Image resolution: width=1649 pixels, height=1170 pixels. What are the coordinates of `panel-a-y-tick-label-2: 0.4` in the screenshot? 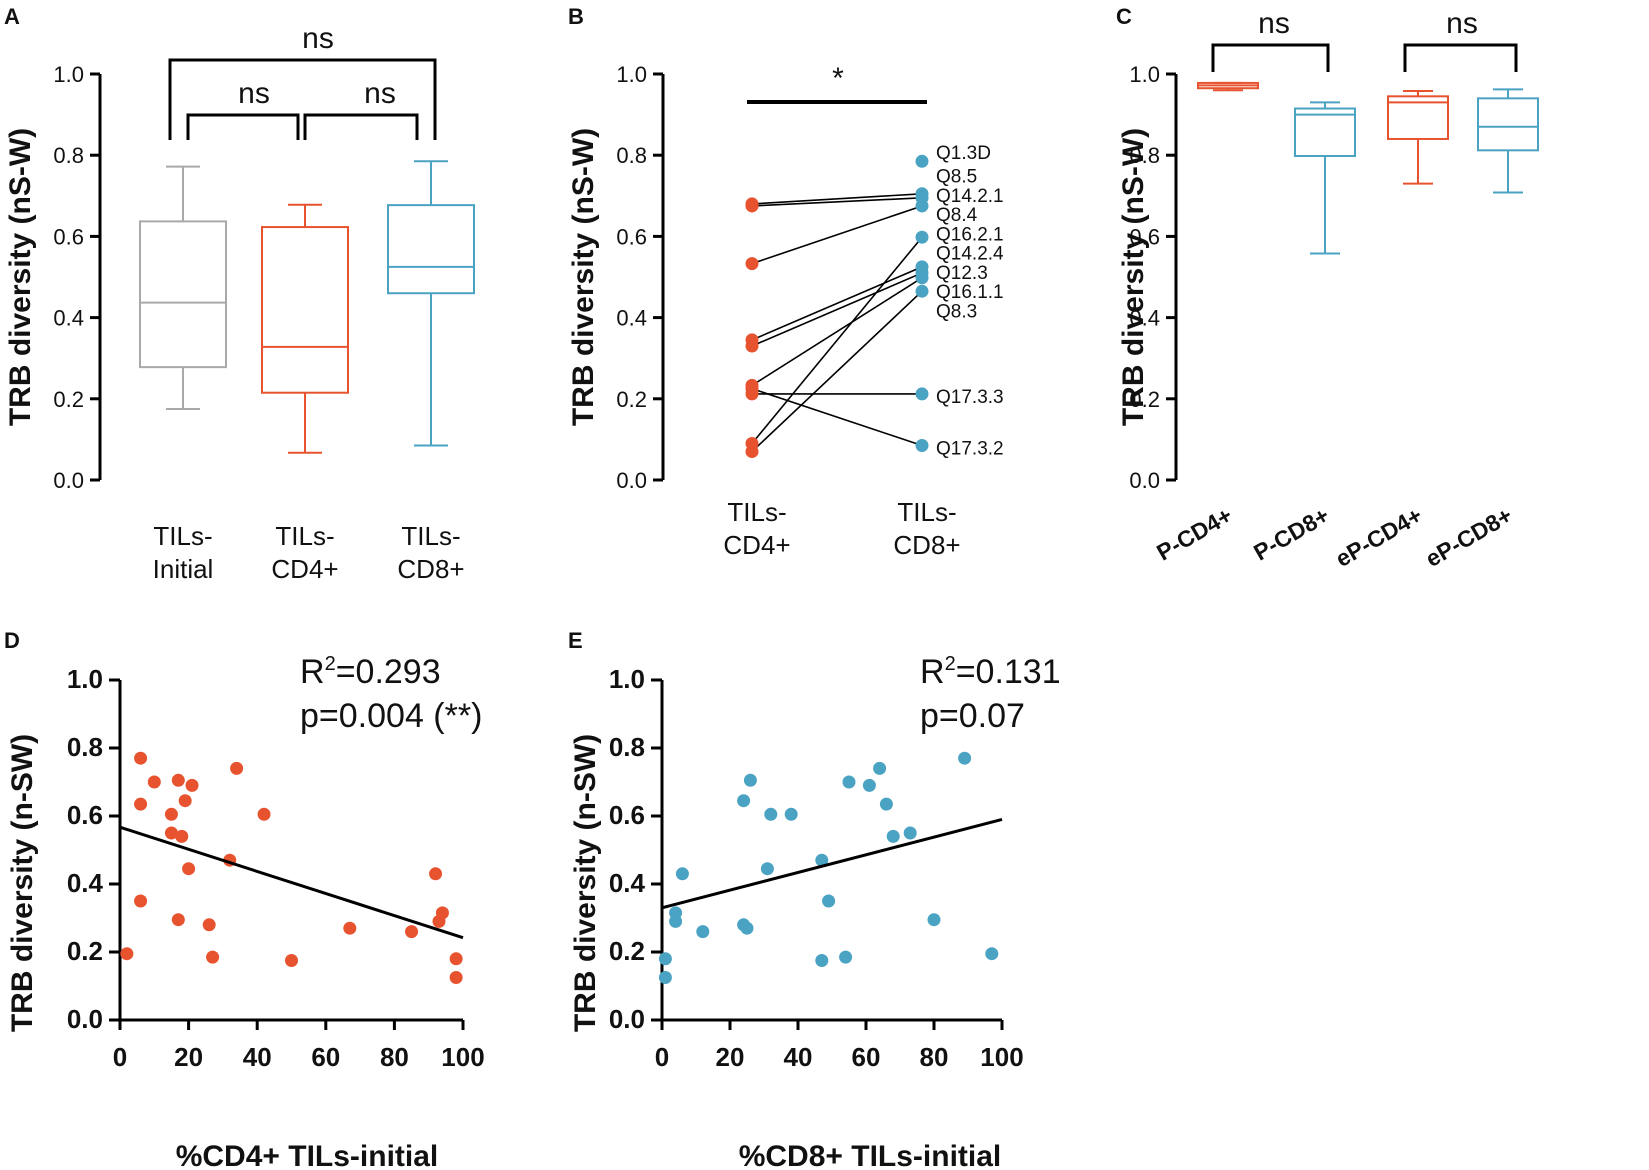 It's located at (68, 318).